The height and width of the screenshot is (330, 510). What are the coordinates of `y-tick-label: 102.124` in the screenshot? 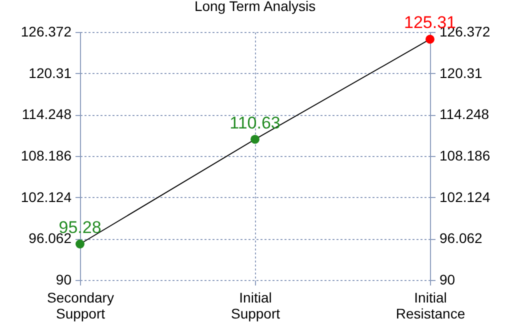 It's located at (46, 196).